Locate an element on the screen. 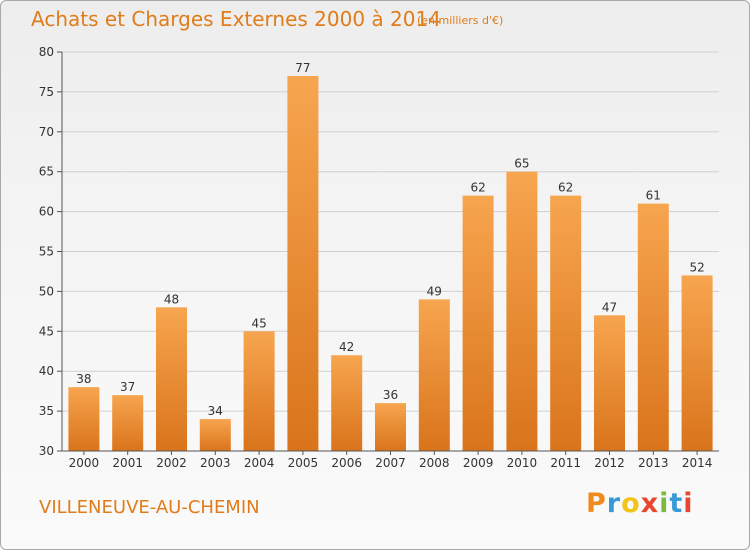  data-label: 38 is located at coordinates (83, 379).